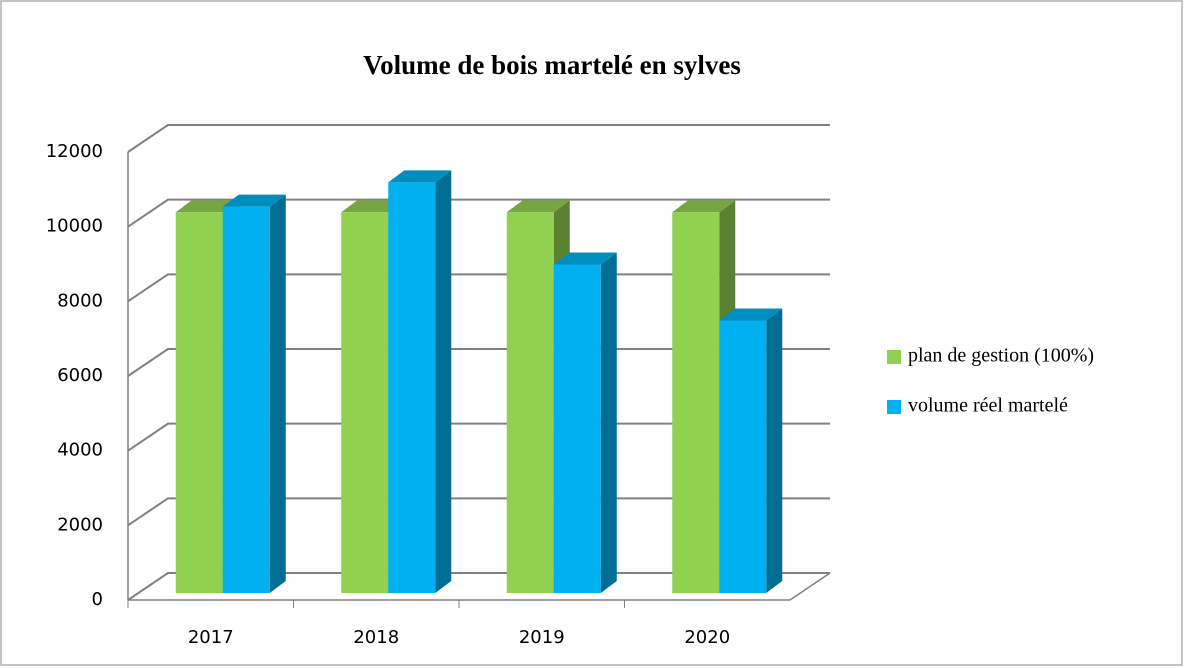 The image size is (1185, 668). I want to click on x-tick-label: 2020, so click(707, 637).